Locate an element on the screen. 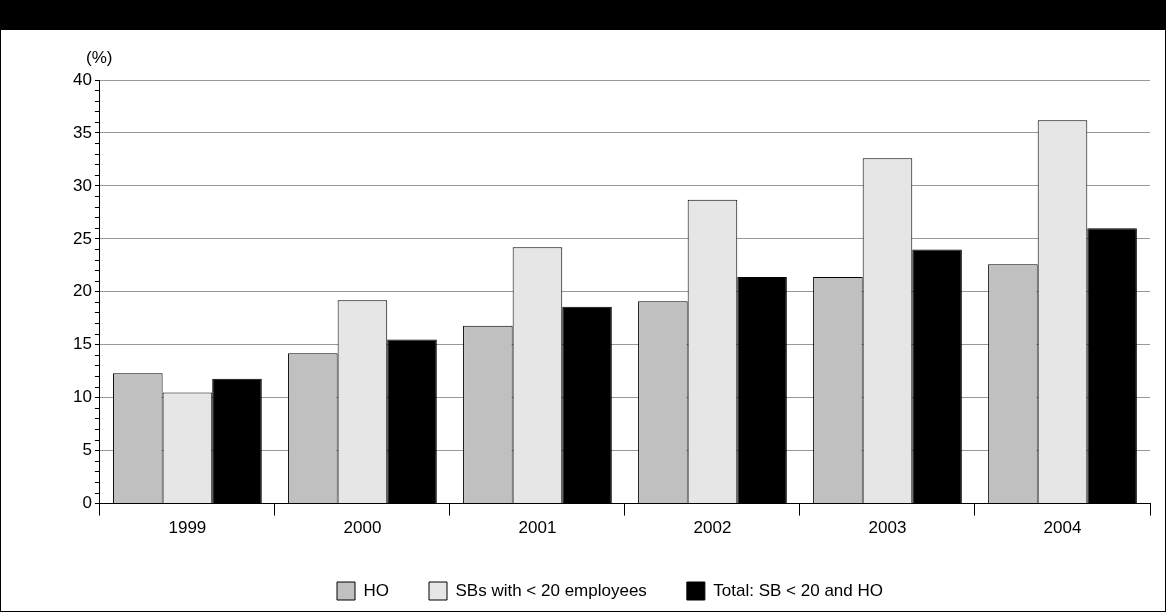 The width and height of the screenshot is (1166, 613). y-tick-label: 25 is located at coordinates (82, 238).